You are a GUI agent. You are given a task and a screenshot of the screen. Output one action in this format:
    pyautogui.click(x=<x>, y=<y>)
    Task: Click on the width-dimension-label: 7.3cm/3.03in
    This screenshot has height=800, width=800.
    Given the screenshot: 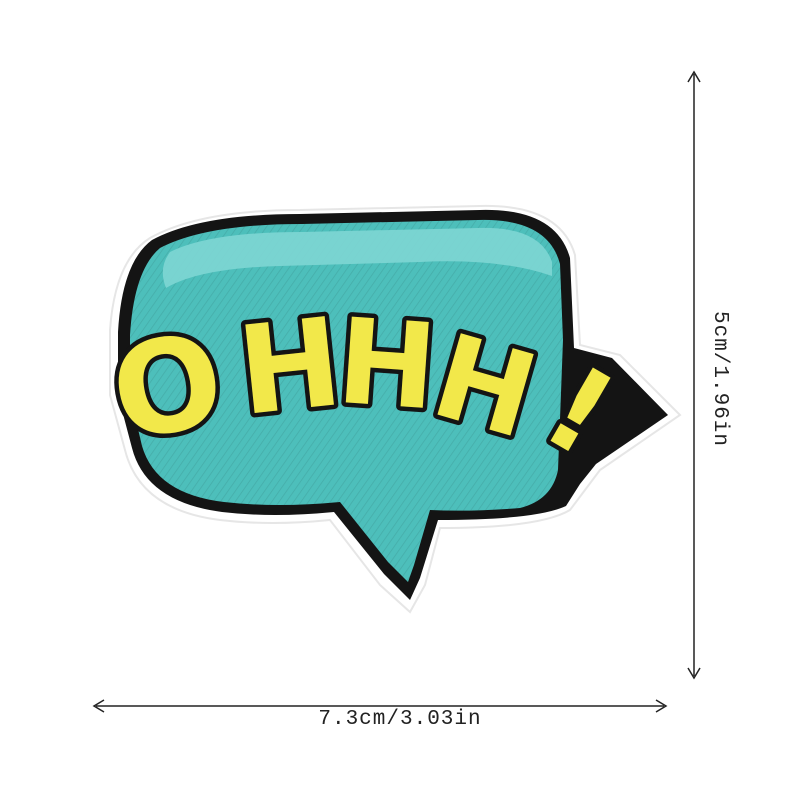 What is the action you would take?
    pyautogui.click(x=400, y=719)
    